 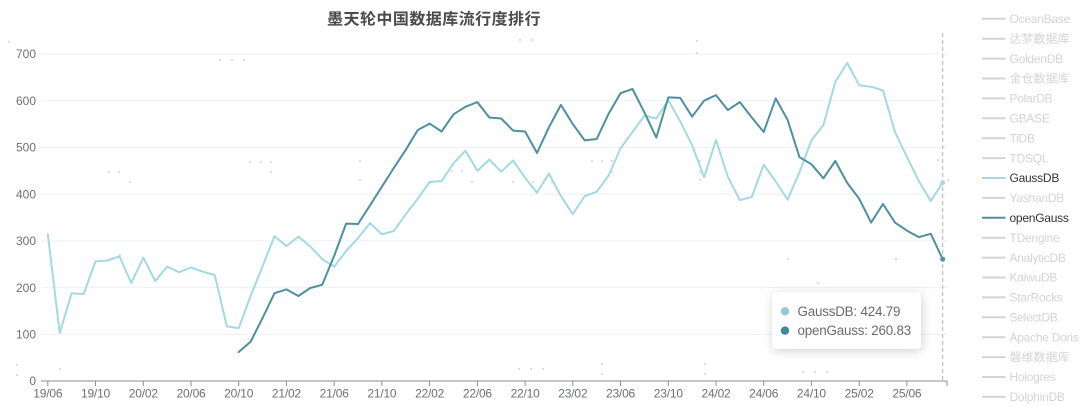 What do you see at coordinates (191, 394) in the screenshot?
I see `svg-text: 20/06` at bounding box center [191, 394].